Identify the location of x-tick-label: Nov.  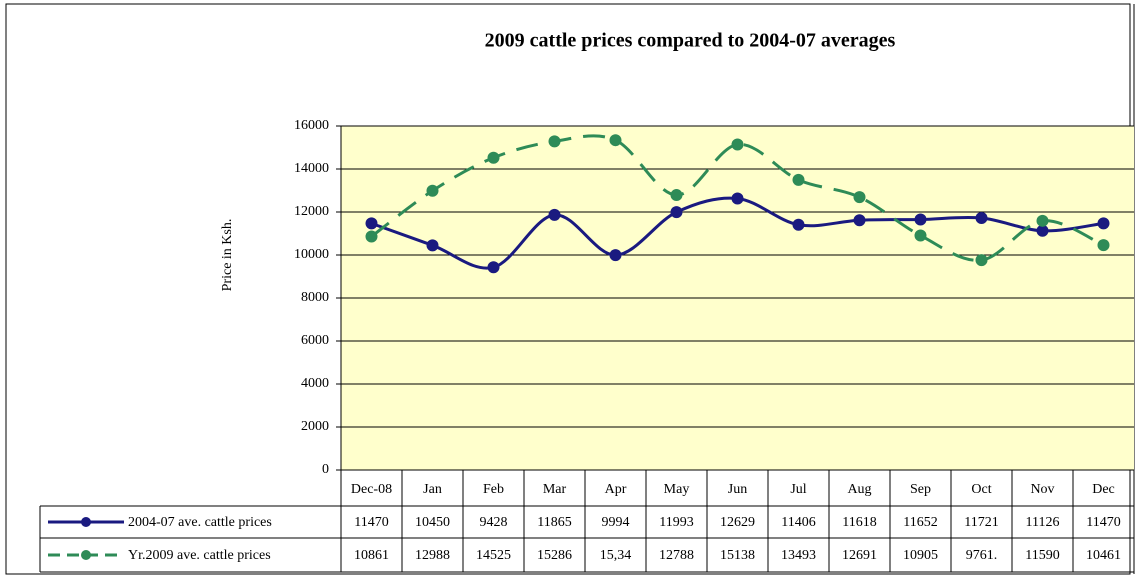
(1042, 489).